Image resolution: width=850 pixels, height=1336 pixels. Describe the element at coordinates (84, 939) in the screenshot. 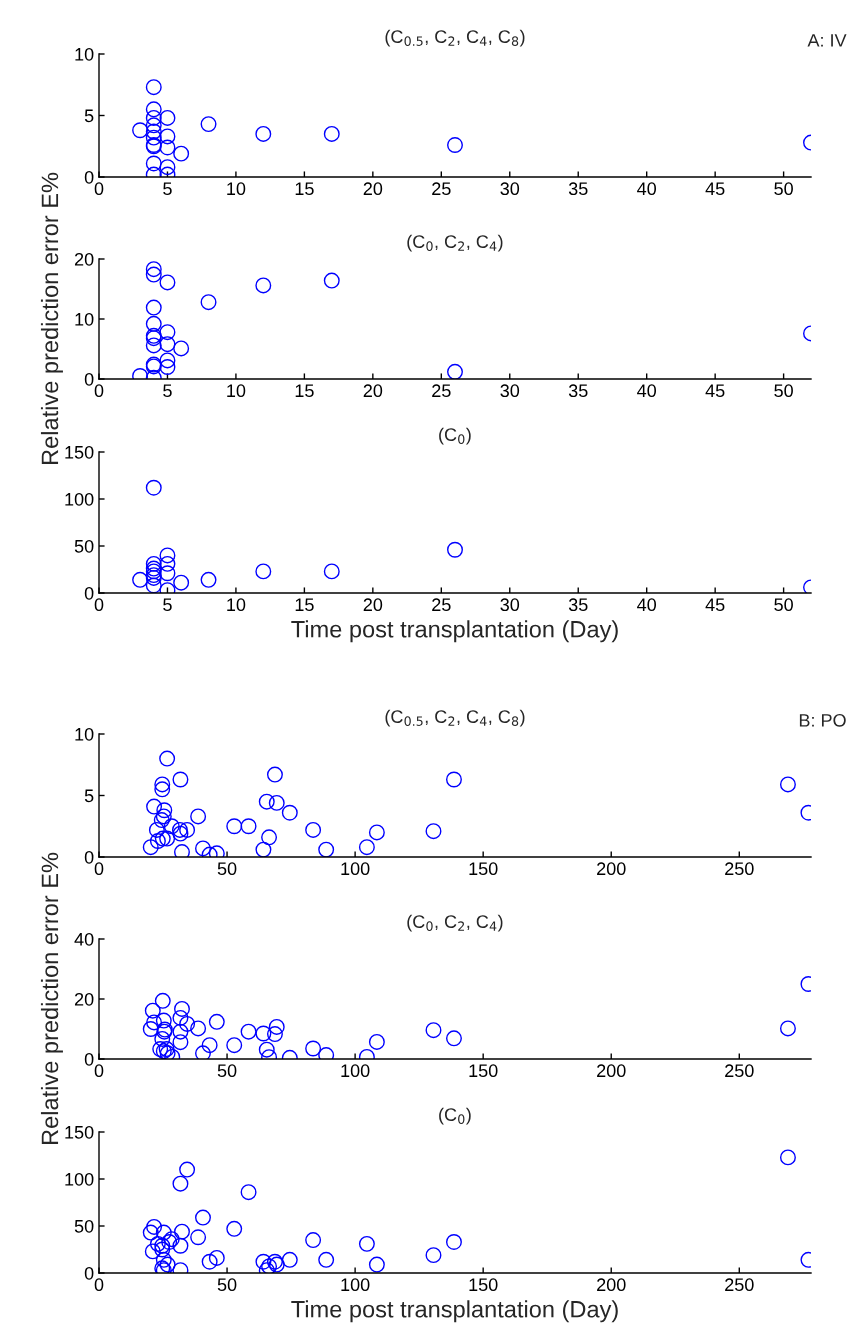

I see `y-tick-label: 40` at that location.